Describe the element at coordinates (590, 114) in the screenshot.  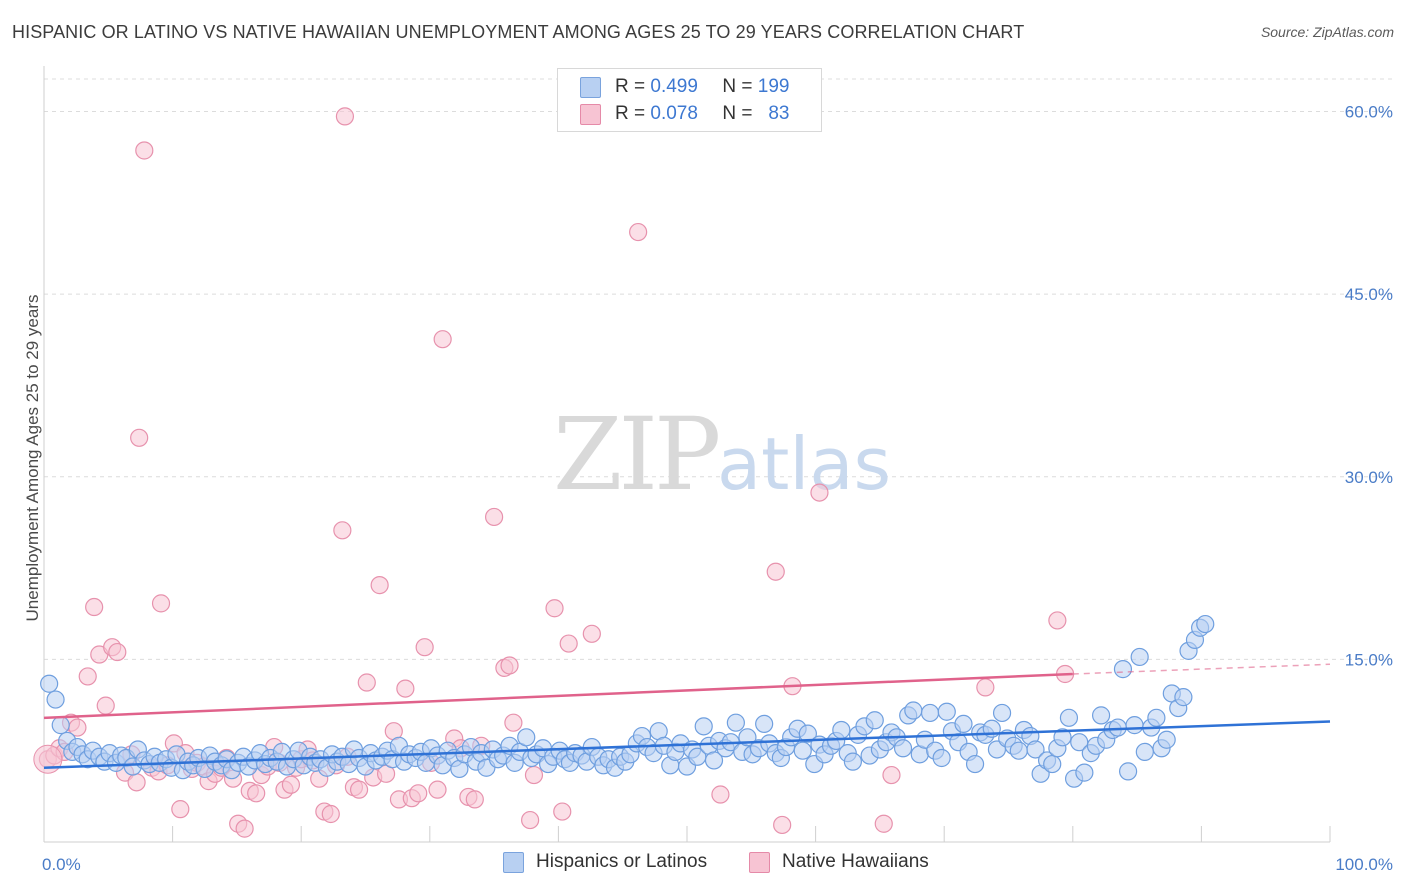
I see `legend-swatch-pink` at that location.